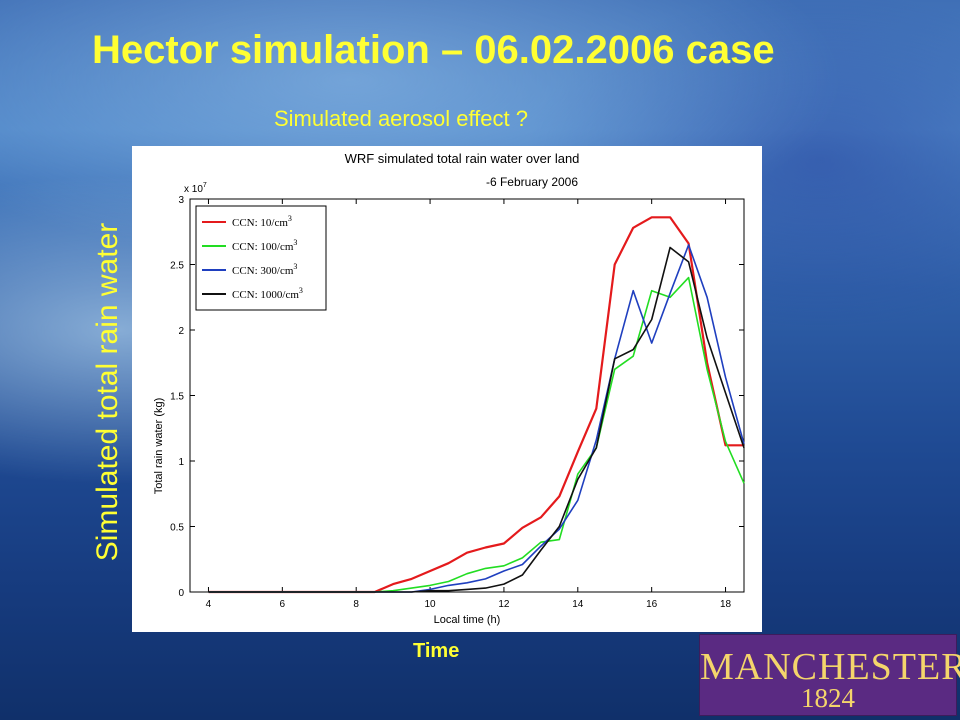 This screenshot has width=960, height=720. Describe the element at coordinates (181, 593) in the screenshot. I see `y-tick-label: 0` at that location.